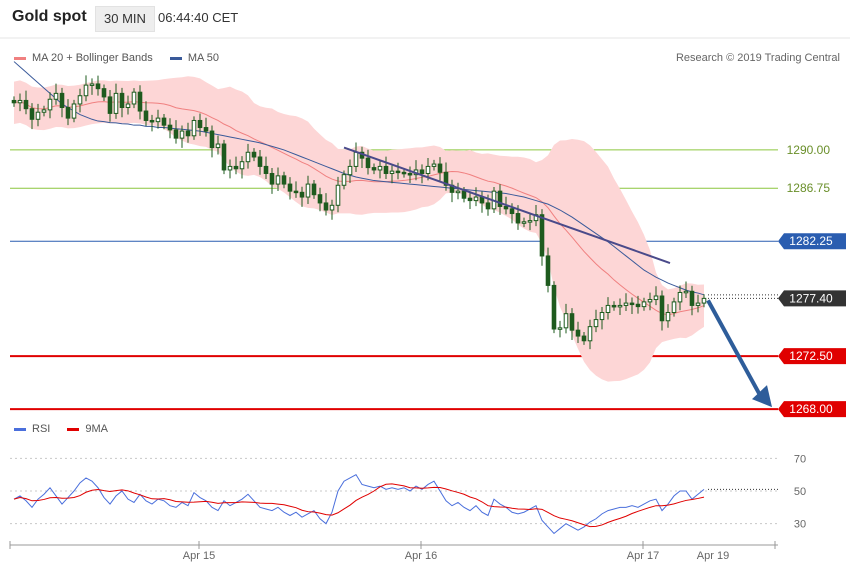 The height and width of the screenshot is (576, 850). What do you see at coordinates (757, 58) in the screenshot?
I see `research-credit: Research © 2019 Trading Central` at bounding box center [757, 58].